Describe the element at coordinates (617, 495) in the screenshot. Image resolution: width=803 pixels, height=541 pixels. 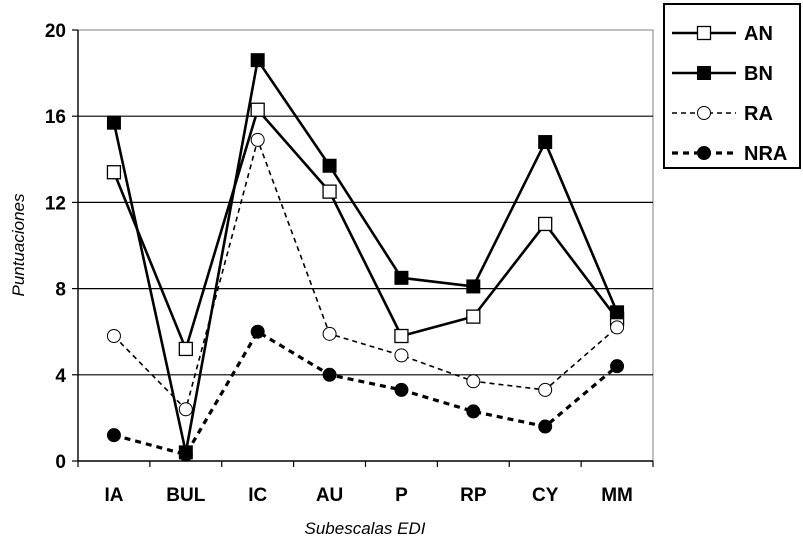
I see `x-tick-label: MM` at that location.